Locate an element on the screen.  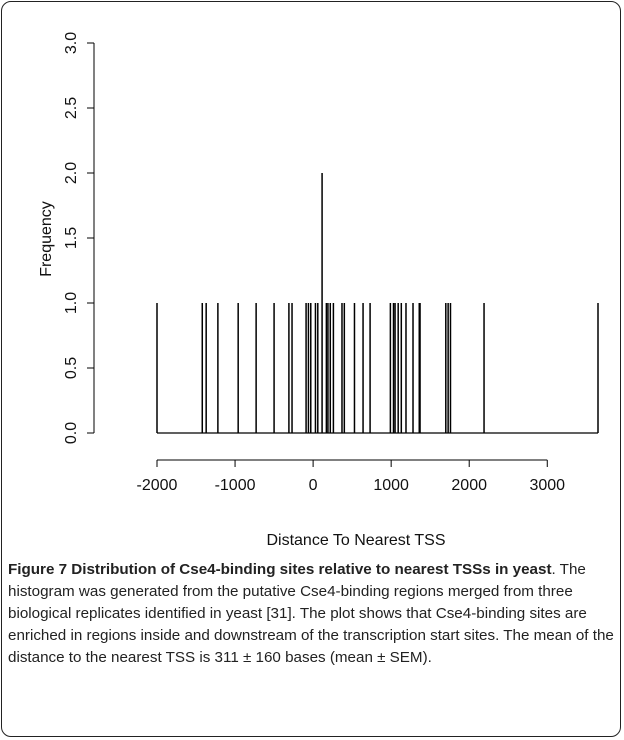
x-tick-label: 0 is located at coordinates (313, 485).